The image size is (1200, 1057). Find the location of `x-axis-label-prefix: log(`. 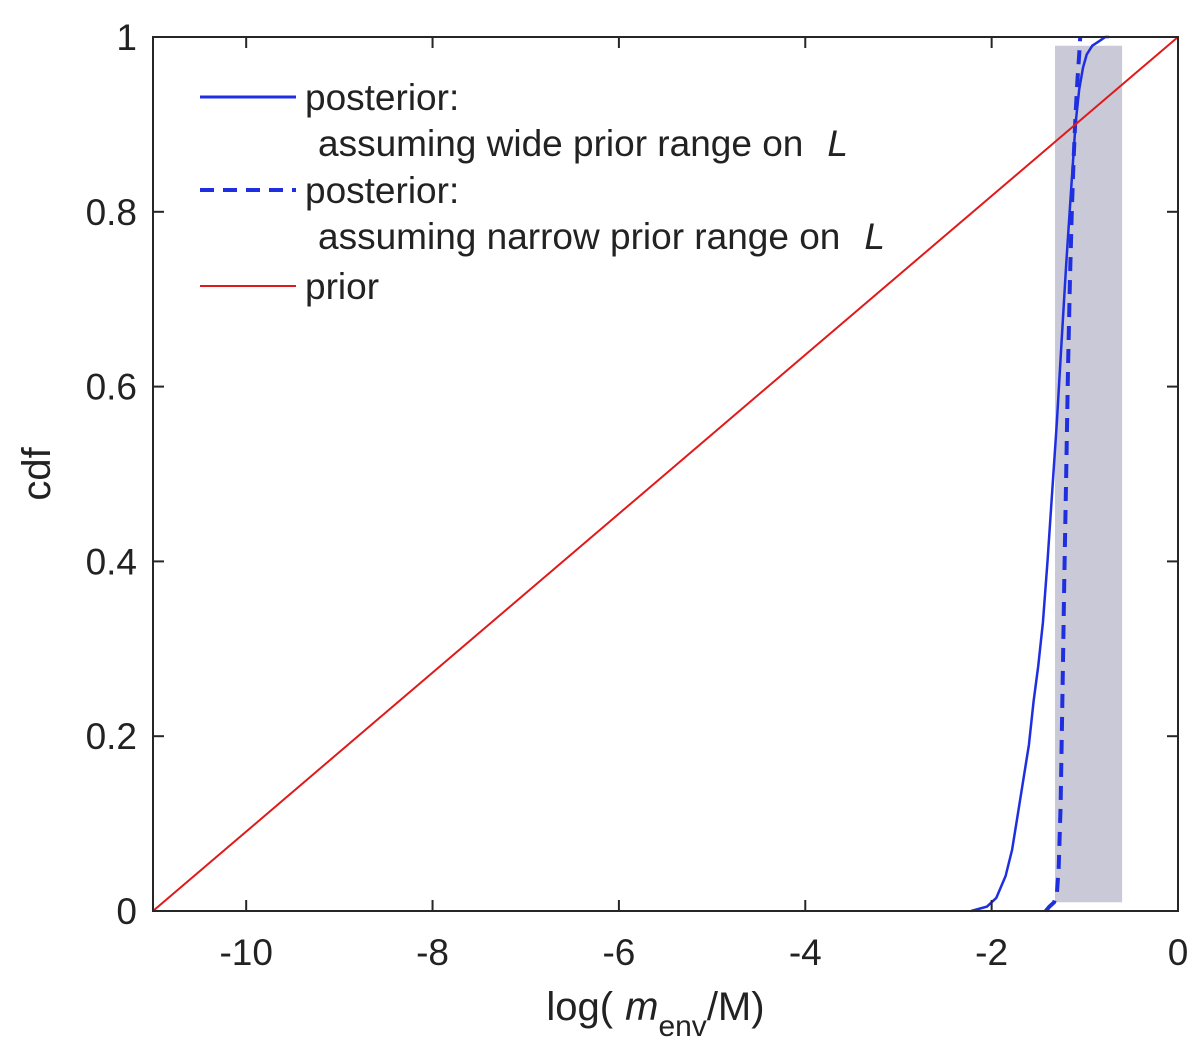

x-axis-label-prefix: log( is located at coordinates (579, 1007).